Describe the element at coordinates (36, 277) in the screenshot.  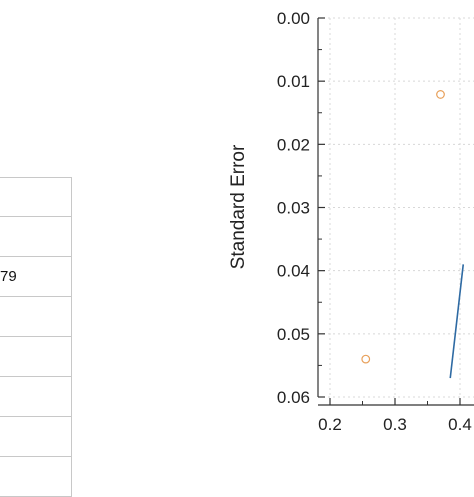
I see `table-row: 79` at that location.